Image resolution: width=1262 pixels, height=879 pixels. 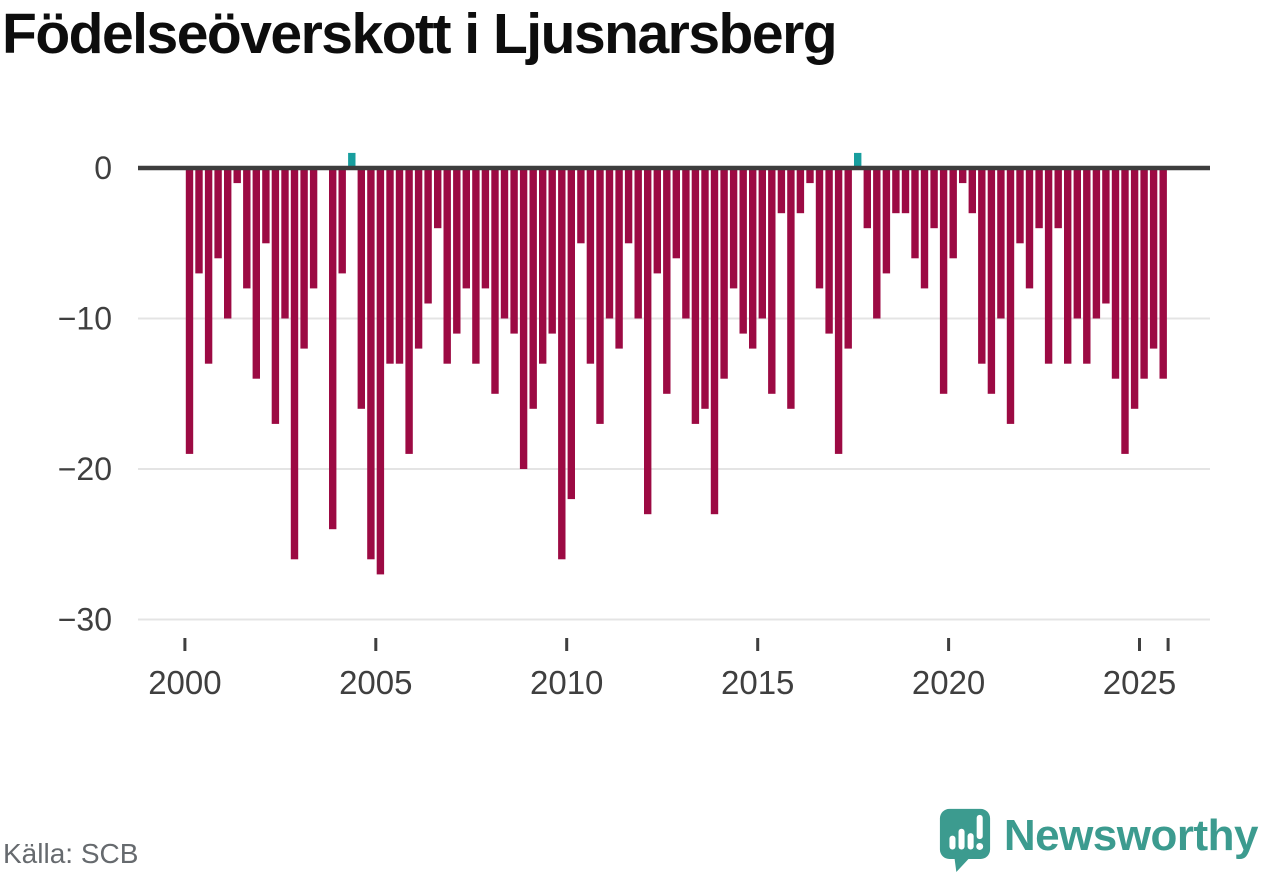 I want to click on x-axis-label: 2020, so click(x=948, y=682).